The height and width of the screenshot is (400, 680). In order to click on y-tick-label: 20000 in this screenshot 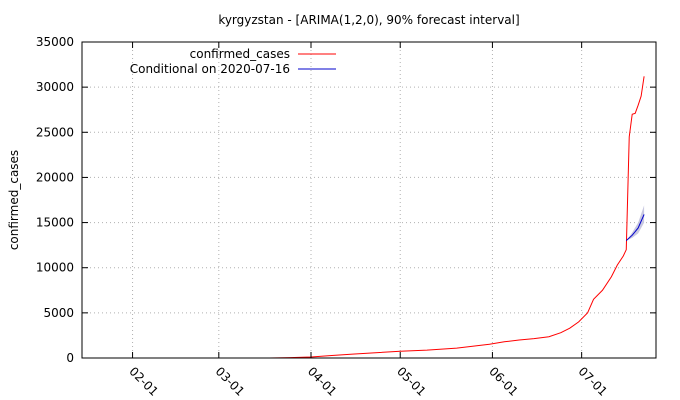, I will do `click(55, 177)`.